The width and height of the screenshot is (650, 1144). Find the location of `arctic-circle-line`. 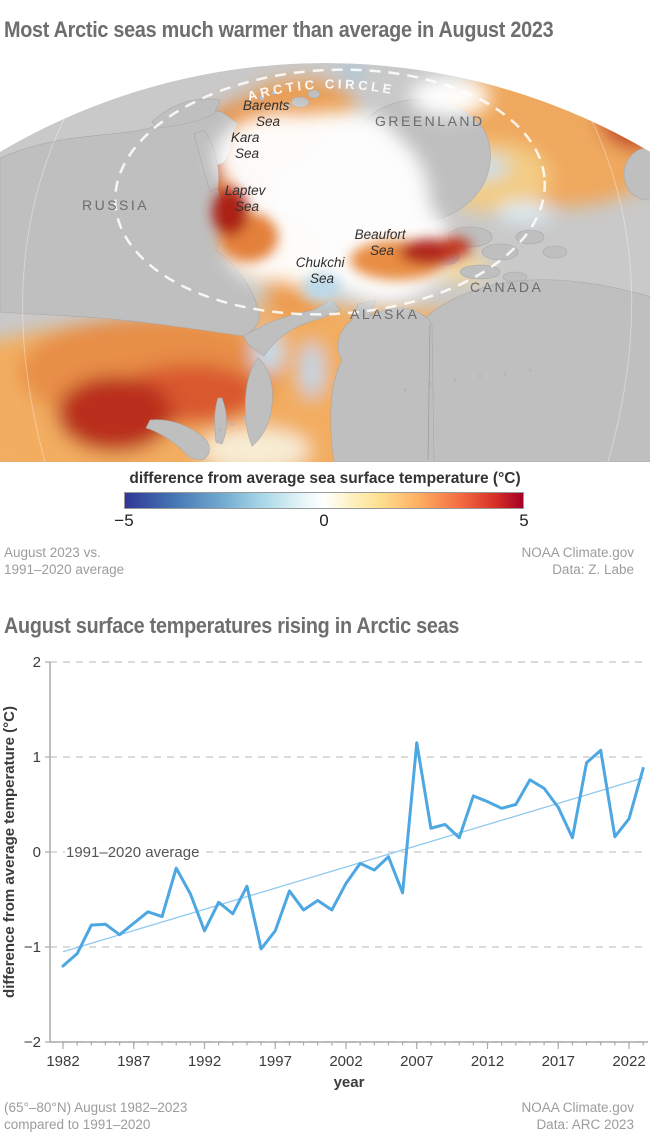

arctic-circle-line is located at coordinates (330, 192).